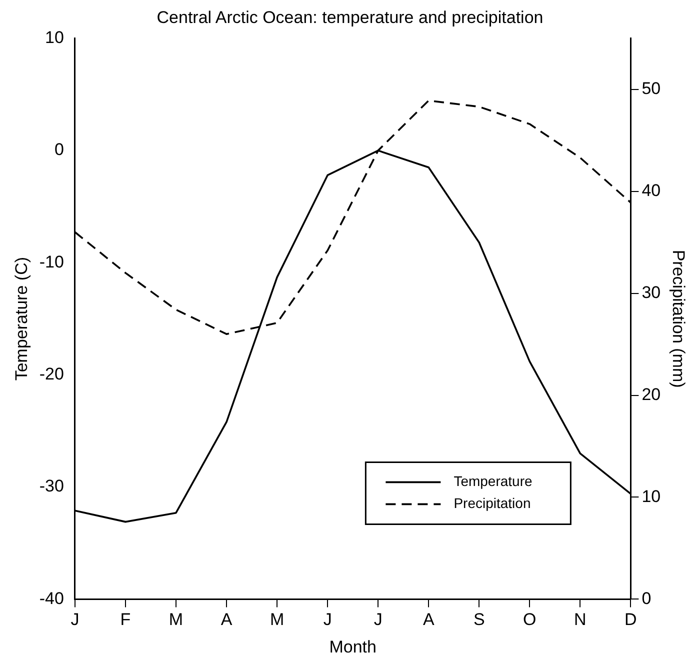  What do you see at coordinates (651, 88) in the screenshot?
I see `y2-tick-label: 50` at bounding box center [651, 88].